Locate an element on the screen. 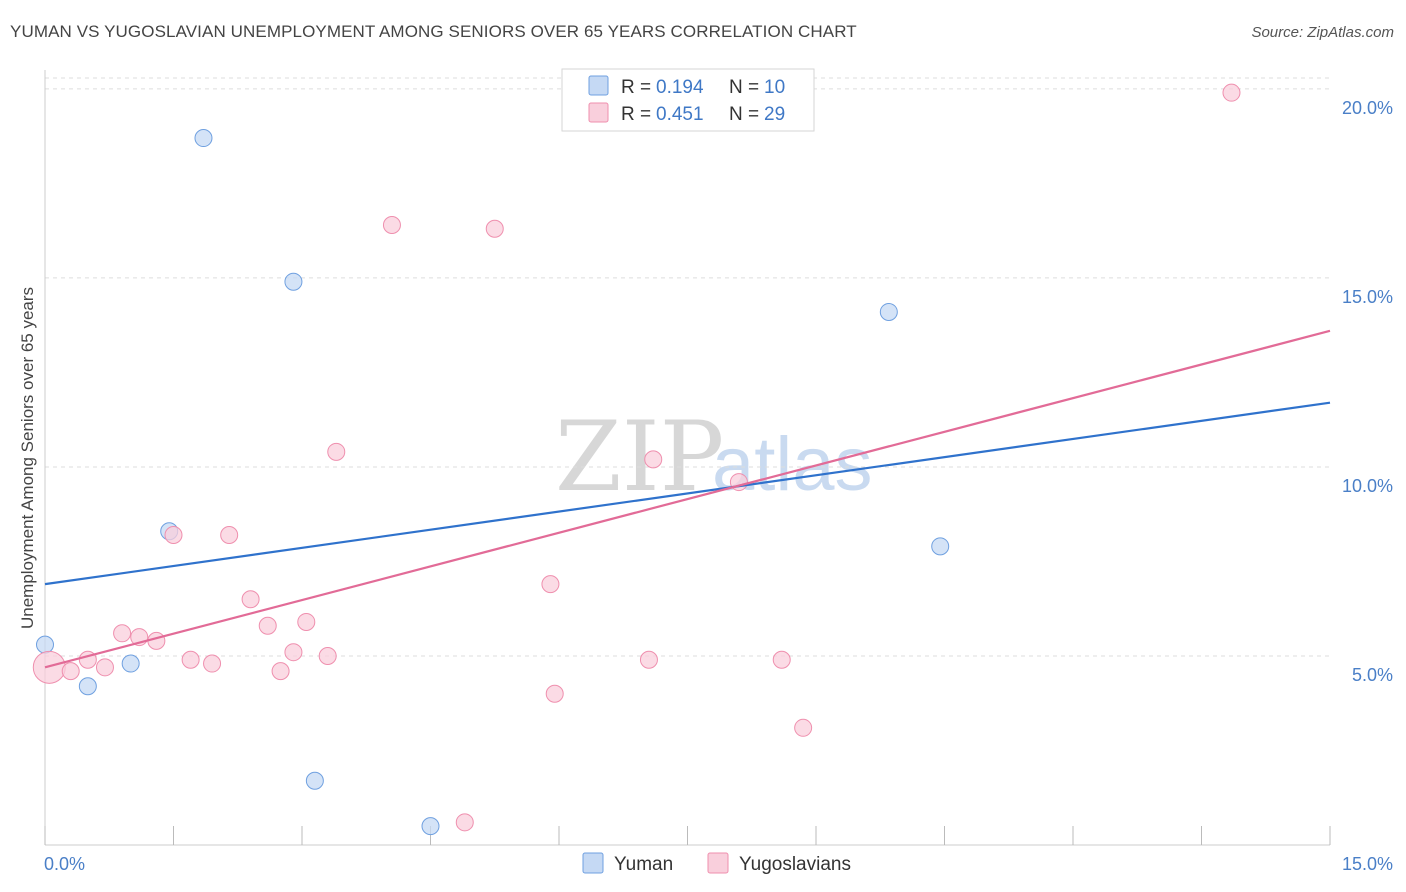 Image resolution: width=1406 pixels, height=892 pixels. bottom-legend-yuman-swatch is located at coordinates (593, 863).